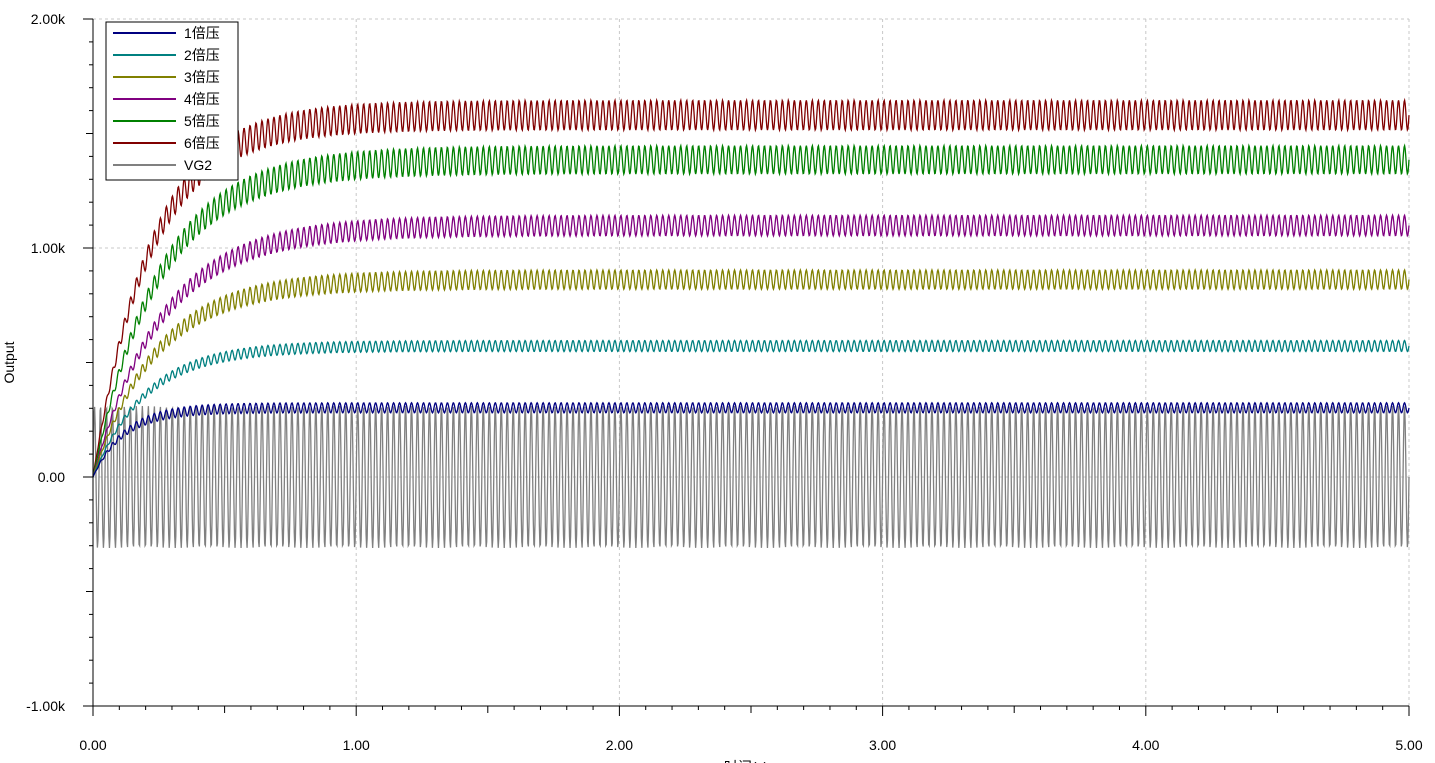 The height and width of the screenshot is (763, 1435). What do you see at coordinates (356, 745) in the screenshot?
I see `x-tick-label: 1.00` at bounding box center [356, 745].